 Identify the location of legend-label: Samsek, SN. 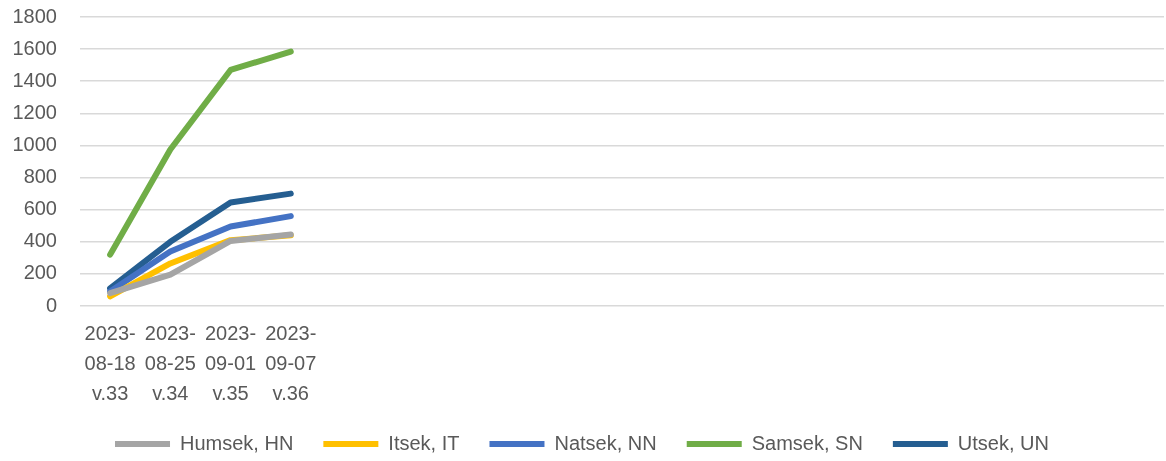
(807, 442).